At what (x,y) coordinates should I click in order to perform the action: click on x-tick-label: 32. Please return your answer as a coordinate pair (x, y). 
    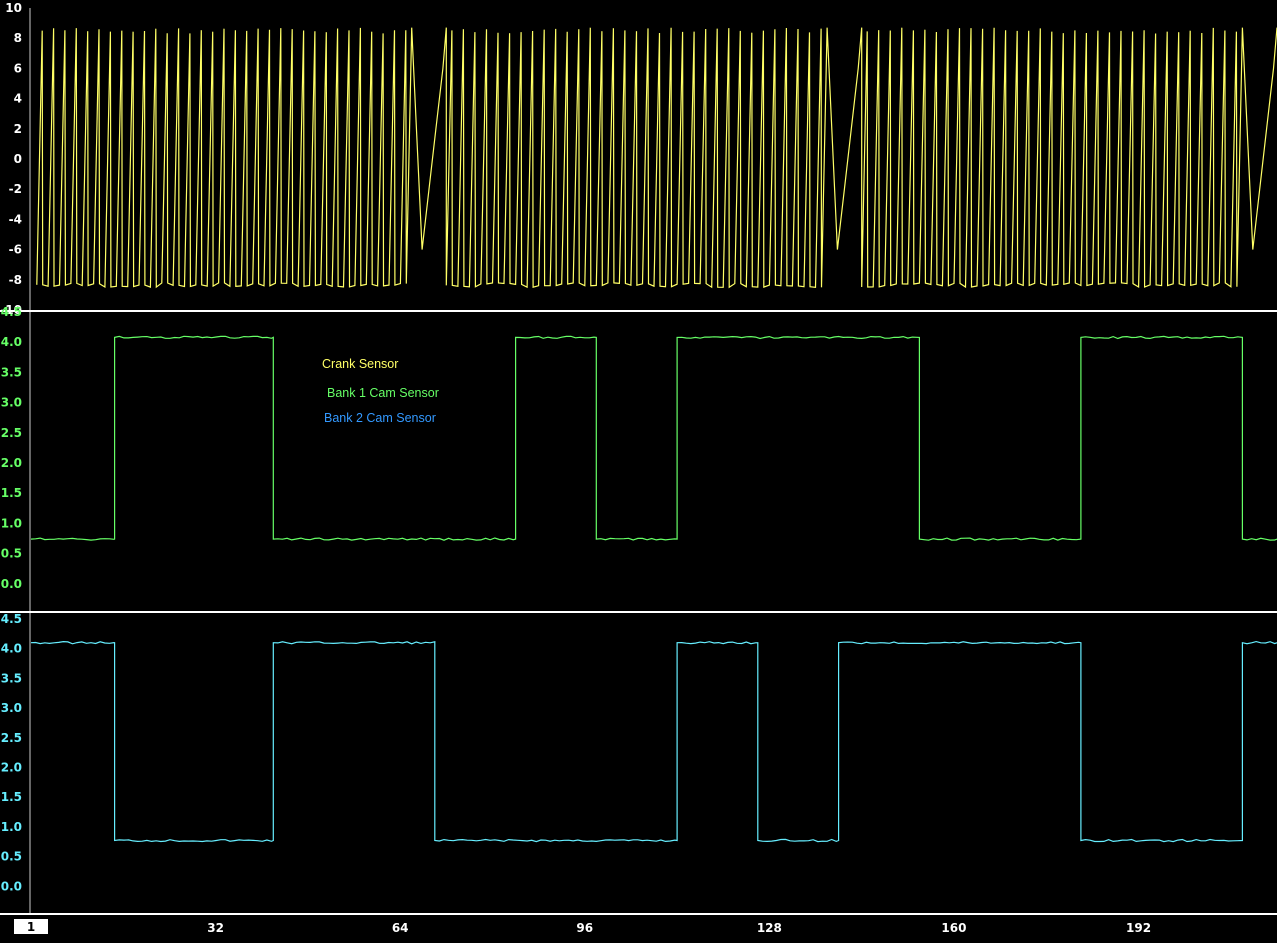
    Looking at the image, I should click on (215, 928).